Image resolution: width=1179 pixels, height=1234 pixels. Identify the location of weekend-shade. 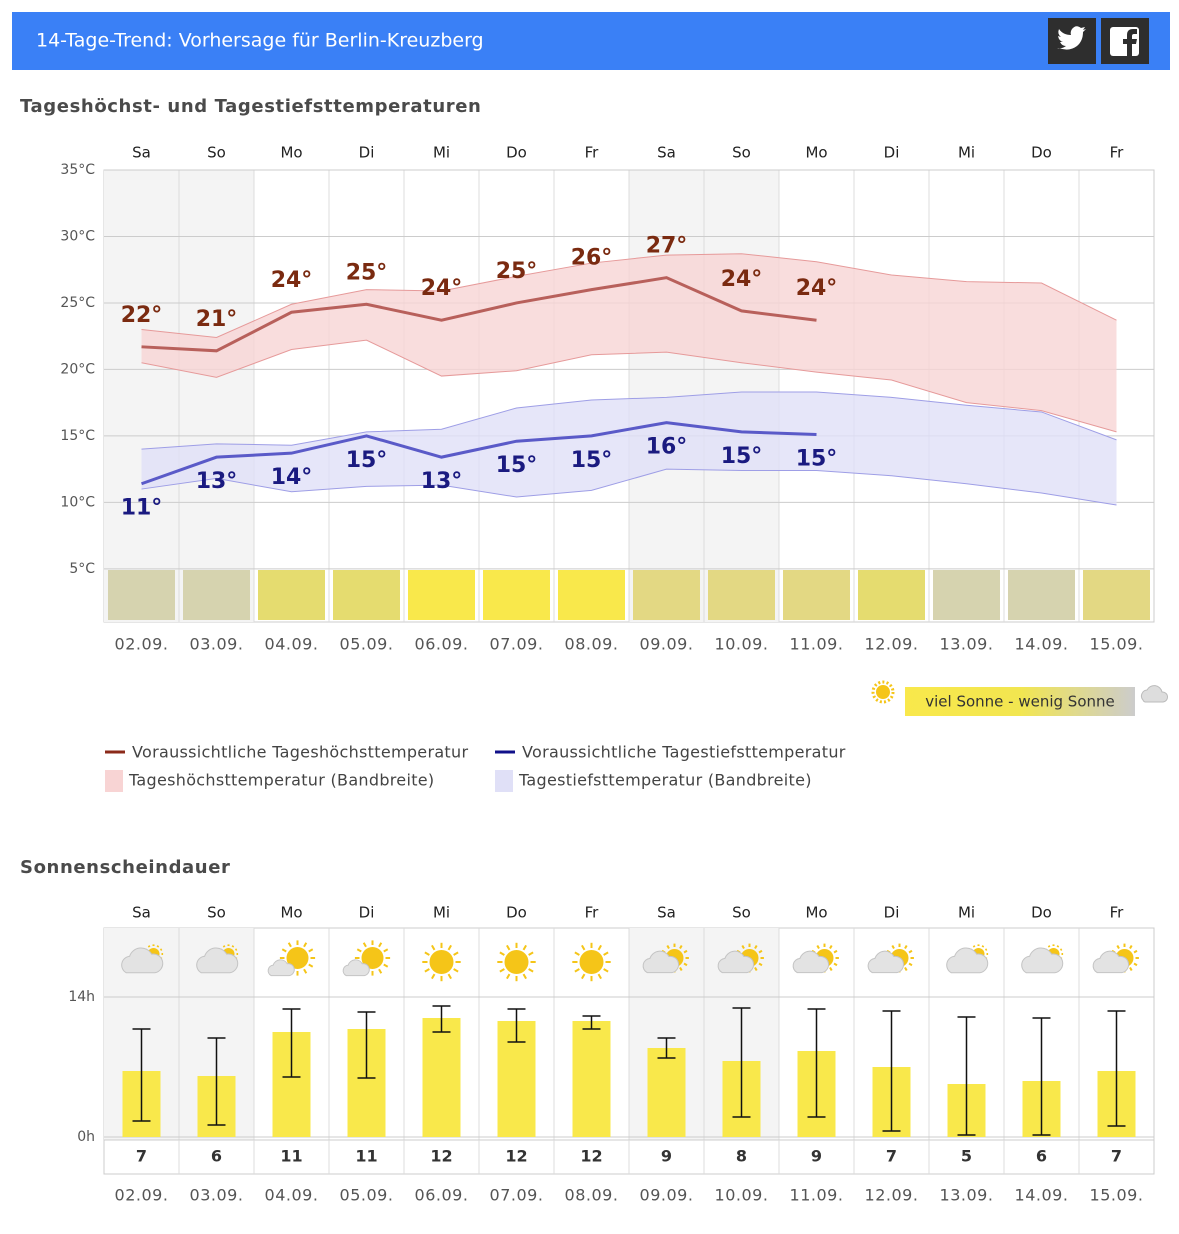
(141, 396).